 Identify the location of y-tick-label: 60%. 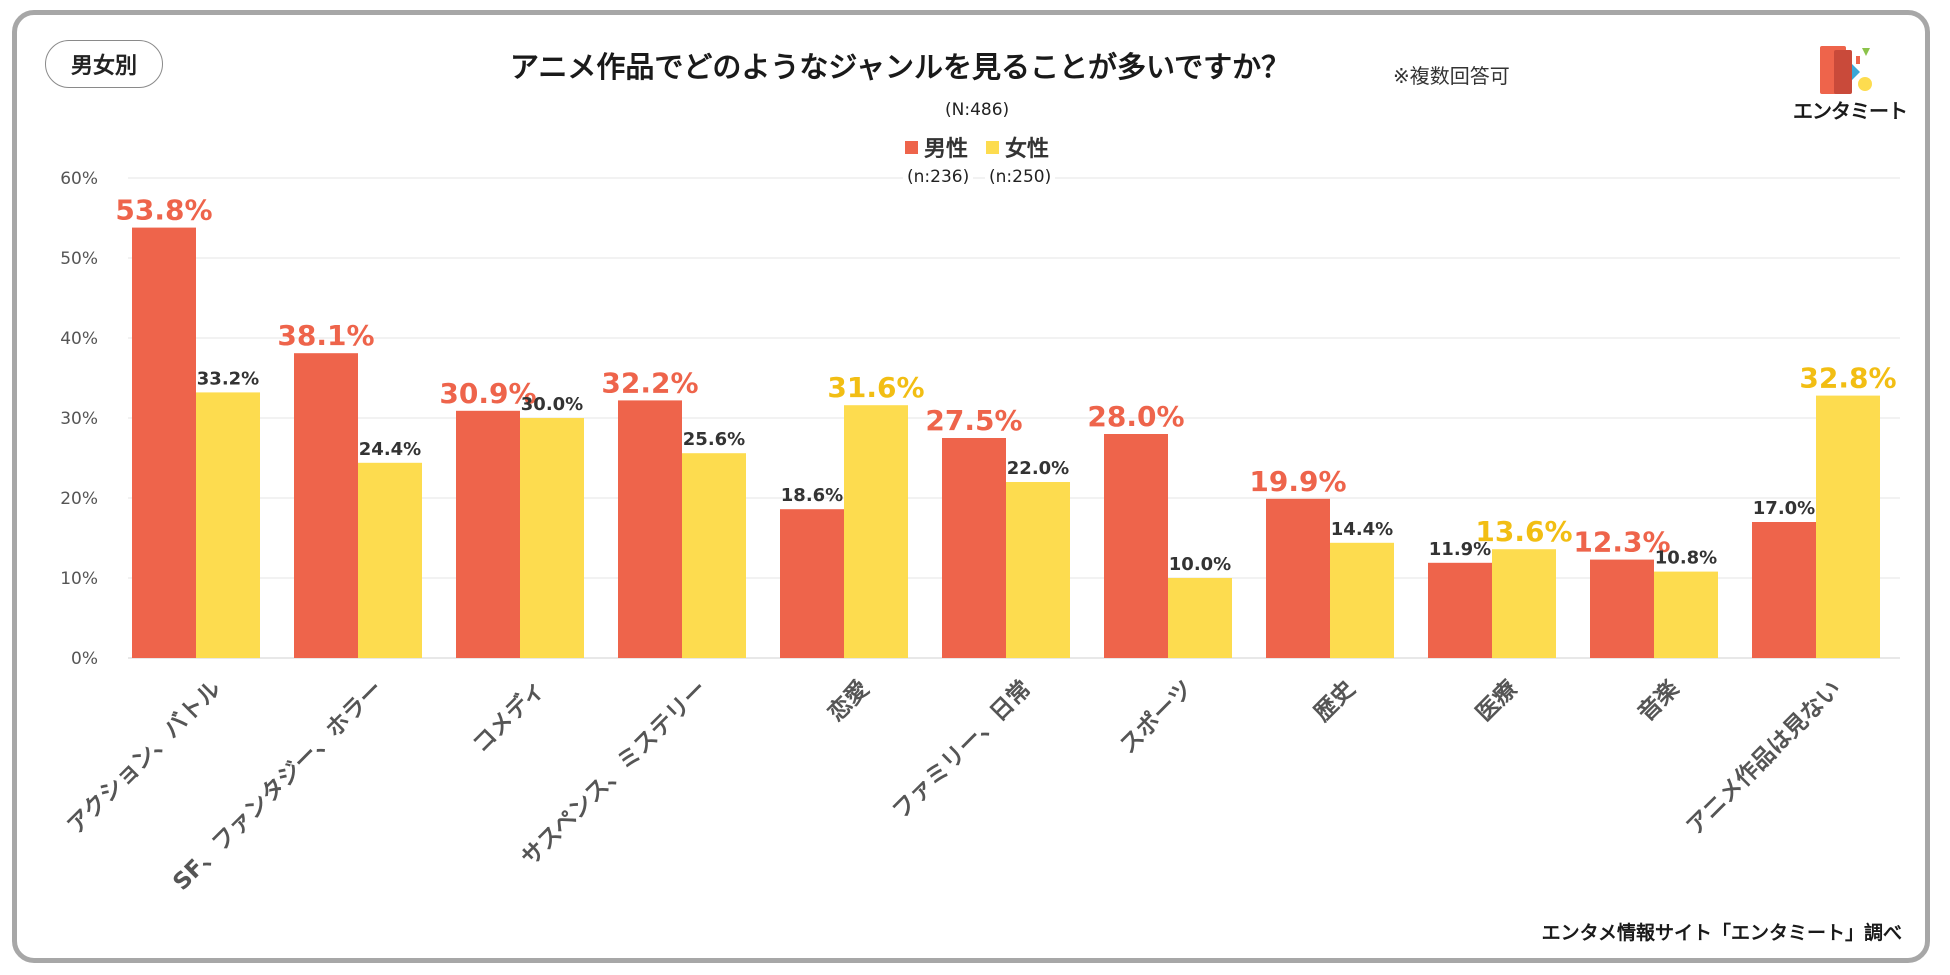
(79, 179).